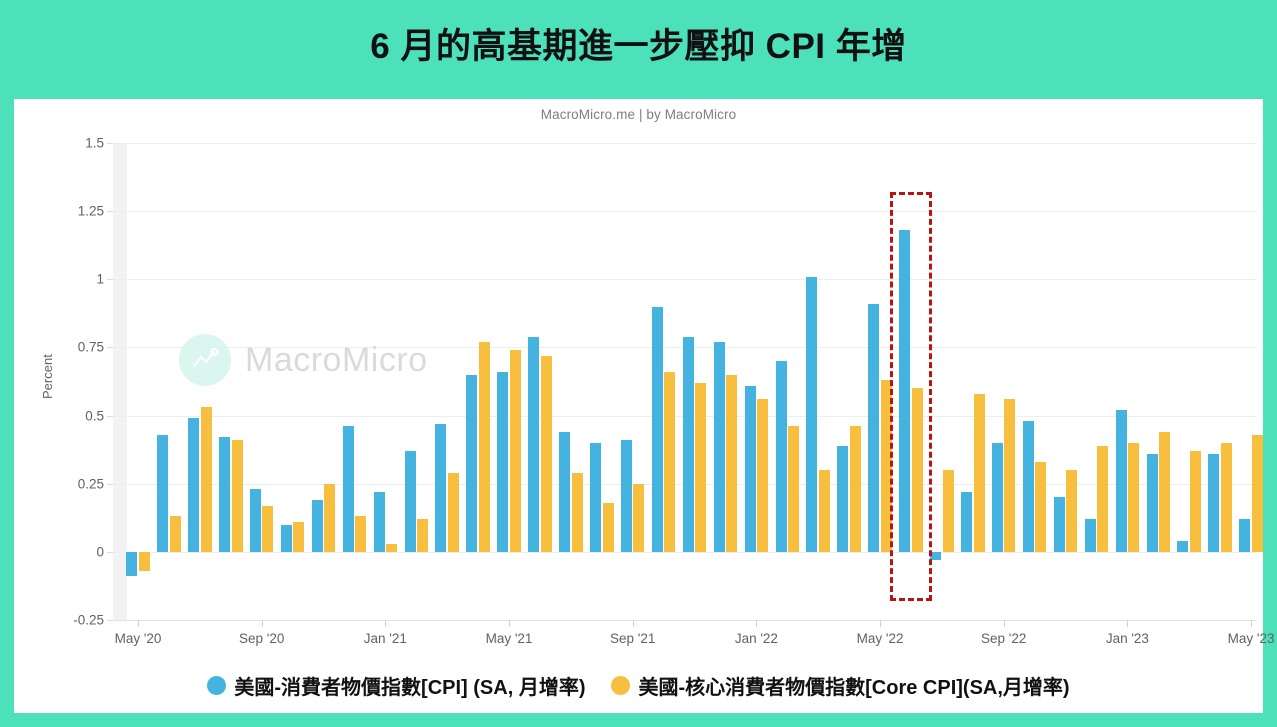  Describe the element at coordinates (633, 638) in the screenshot. I see `x-axis-tick-label: Sep '21` at that location.